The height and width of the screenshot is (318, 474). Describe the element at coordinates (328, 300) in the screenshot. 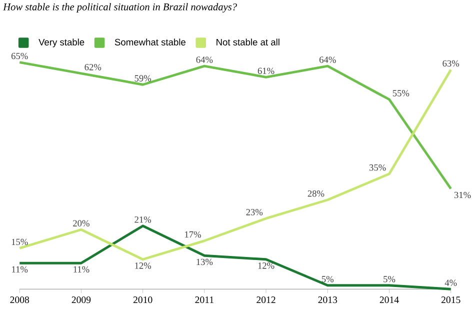

I see `x-tick-label: 2013` at that location.